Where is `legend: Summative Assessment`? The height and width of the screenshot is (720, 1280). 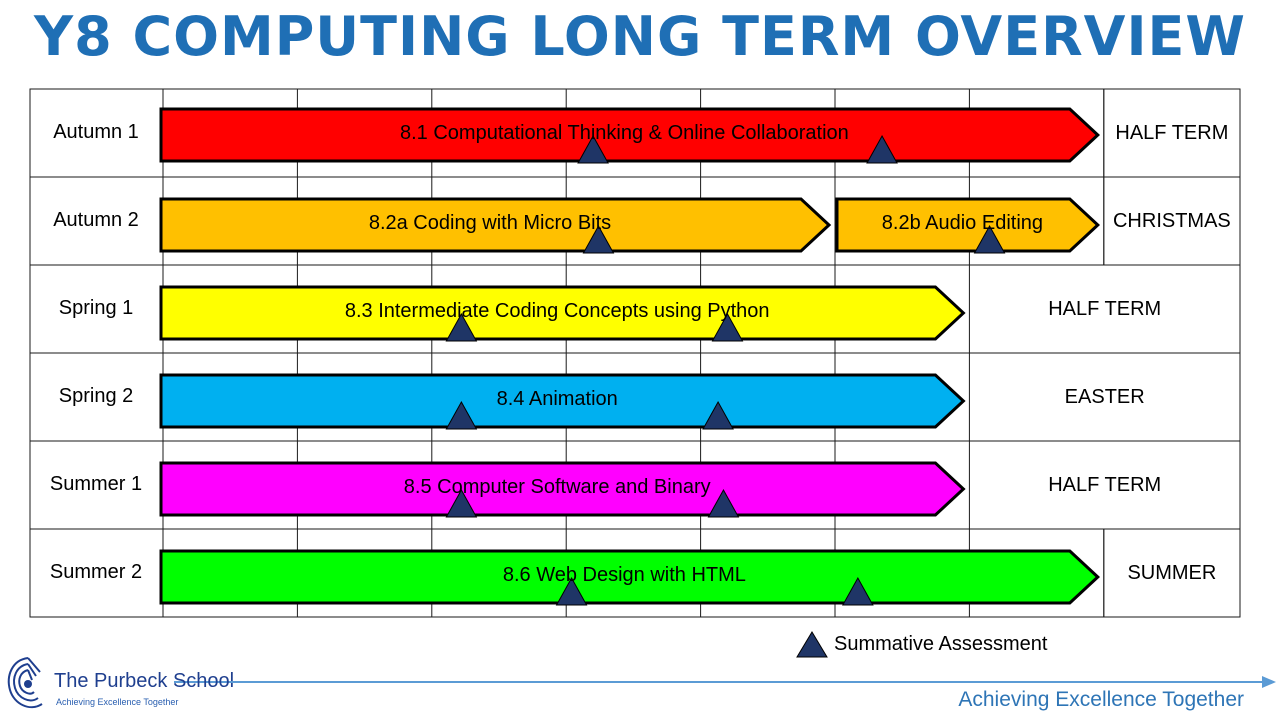 legend: Summative Assessment is located at coordinates (921, 644).